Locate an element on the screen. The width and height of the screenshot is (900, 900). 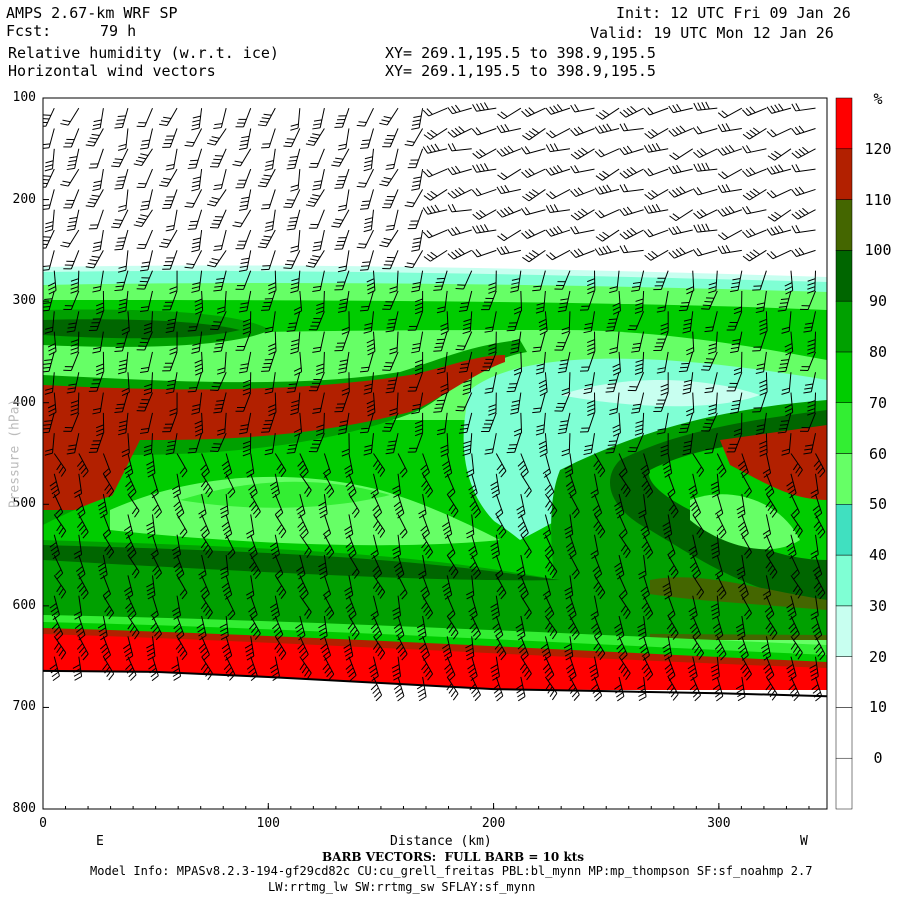
colorbar-level-label: 120 is located at coordinates (878, 148).